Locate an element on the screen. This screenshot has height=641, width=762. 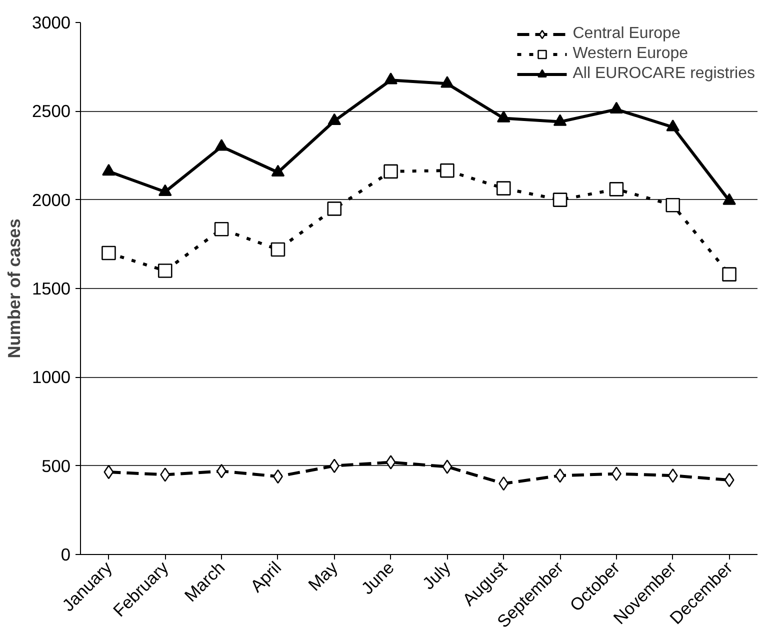
y-tick-label: 500 is located at coordinates (56, 466).